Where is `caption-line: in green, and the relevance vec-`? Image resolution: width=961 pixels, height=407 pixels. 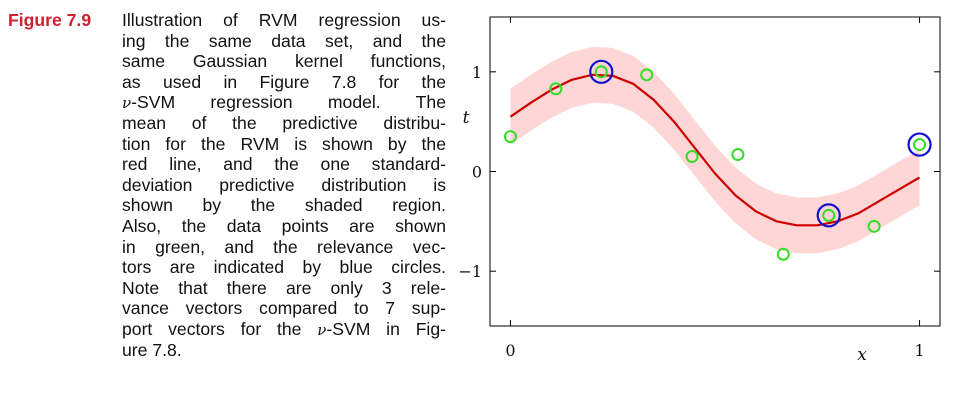 caption-line: in green, and the relevance vec- is located at coordinates (284, 246).